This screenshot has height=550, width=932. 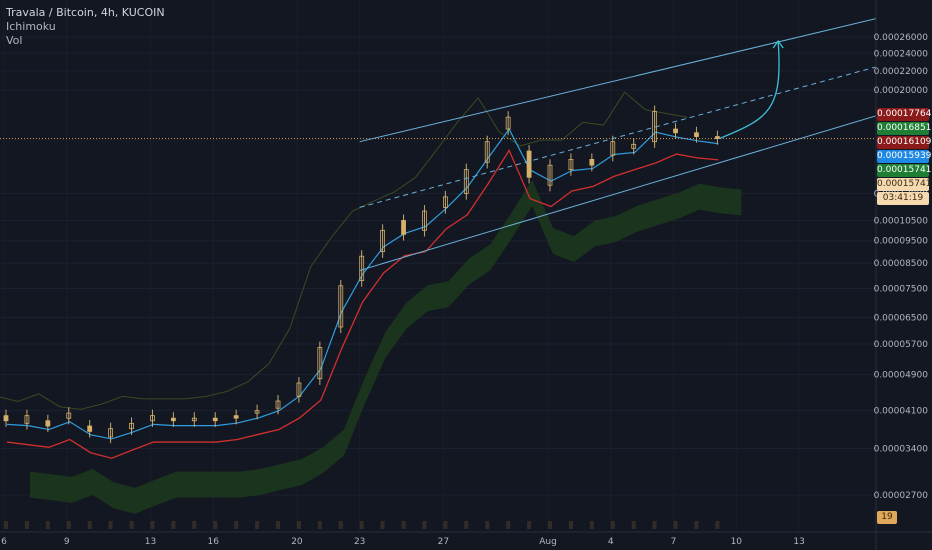 I want to click on price-tick-label: 0.00010500, so click(x=901, y=221).